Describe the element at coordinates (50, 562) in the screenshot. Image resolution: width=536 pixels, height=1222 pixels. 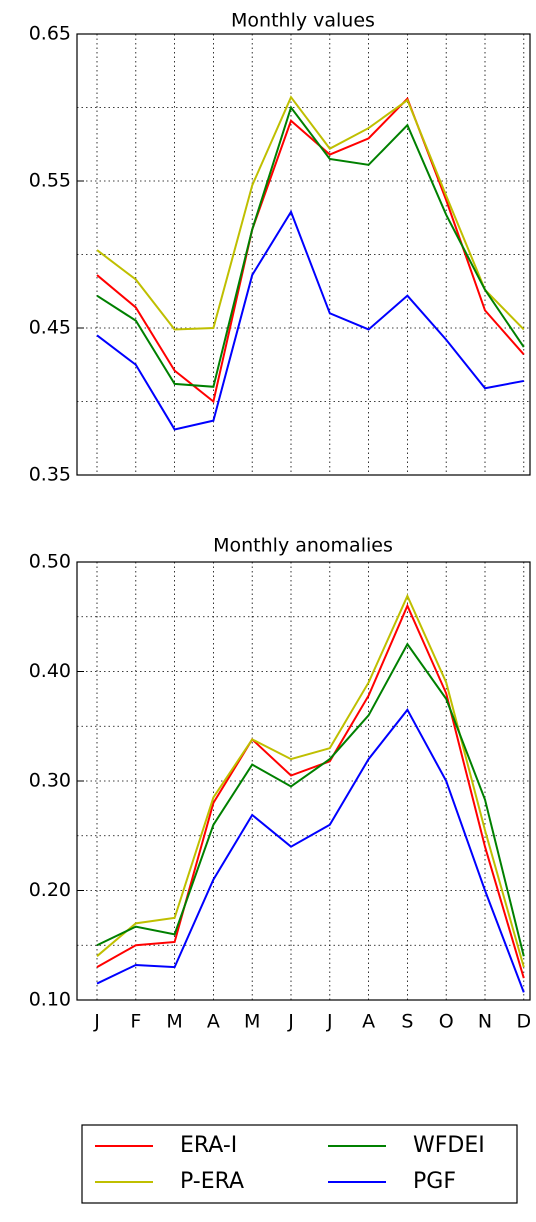
I see `y-tick-label: 0.50` at that location.